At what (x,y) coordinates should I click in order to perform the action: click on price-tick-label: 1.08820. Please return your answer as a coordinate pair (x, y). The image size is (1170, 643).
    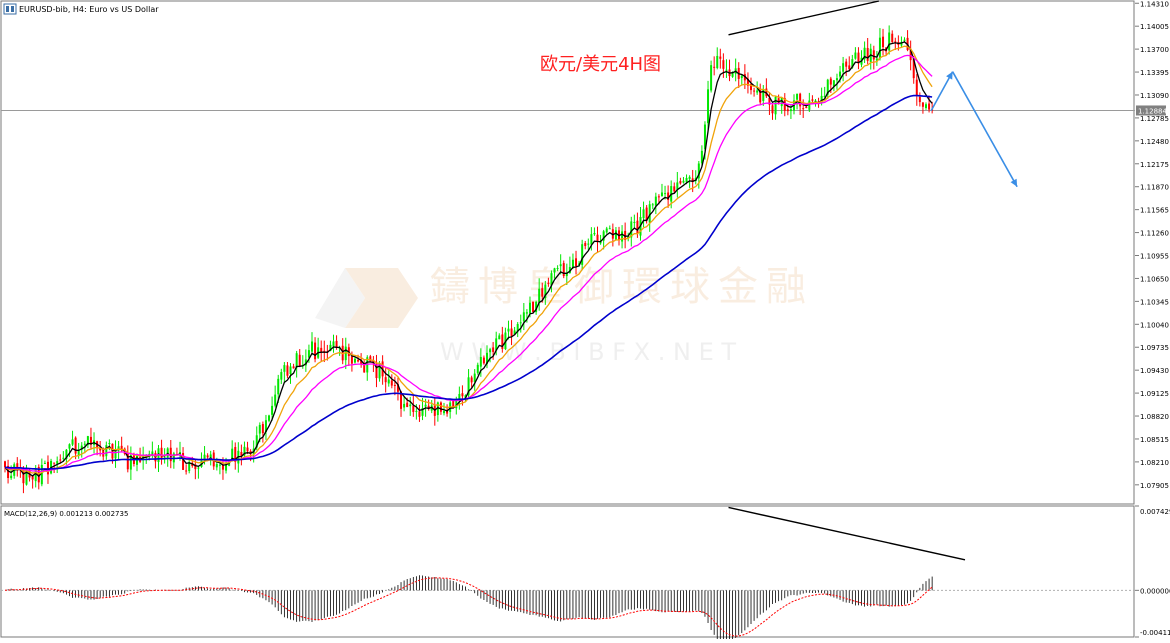
    Looking at the image, I should click on (1154, 417).